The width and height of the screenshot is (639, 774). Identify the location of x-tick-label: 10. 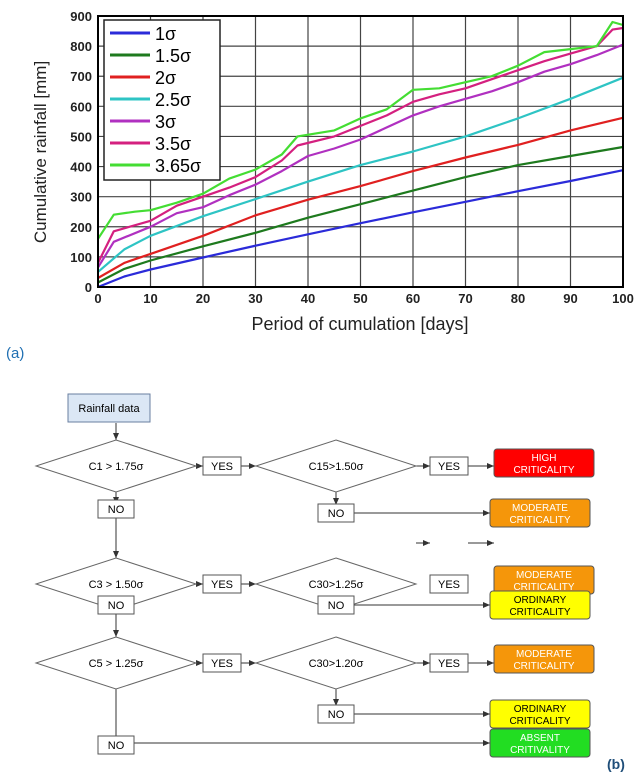
(150, 298).